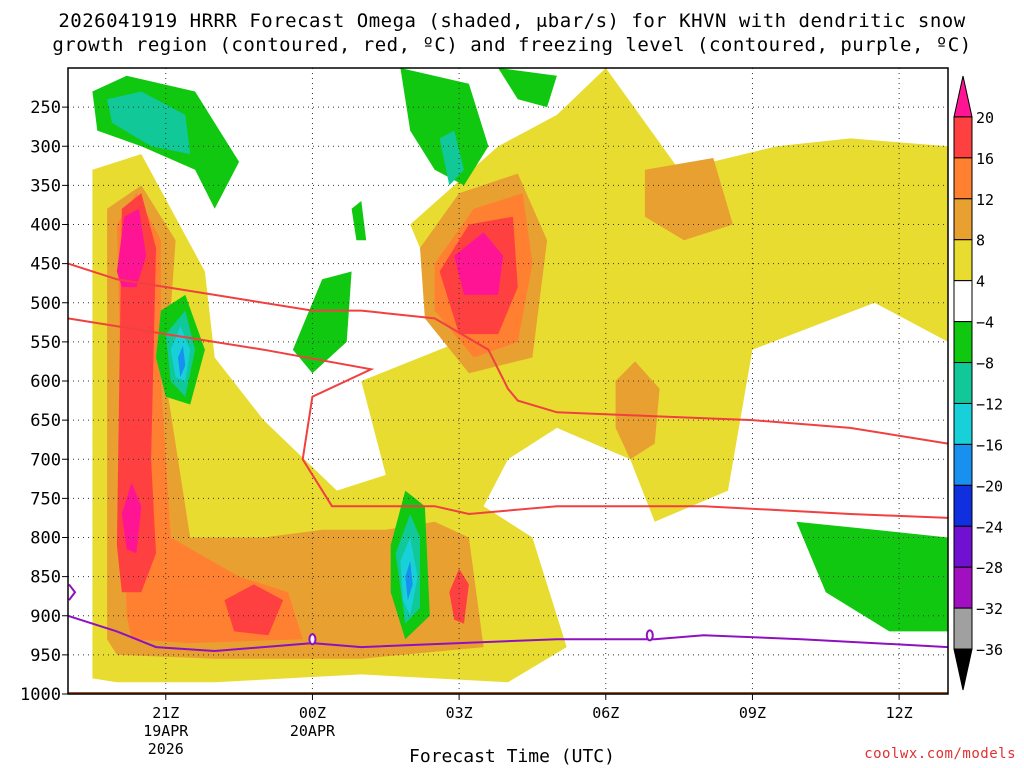 Image resolution: width=1024 pixels, height=768 pixels. I want to click on x-tick-label: 06Z, so click(605, 713).